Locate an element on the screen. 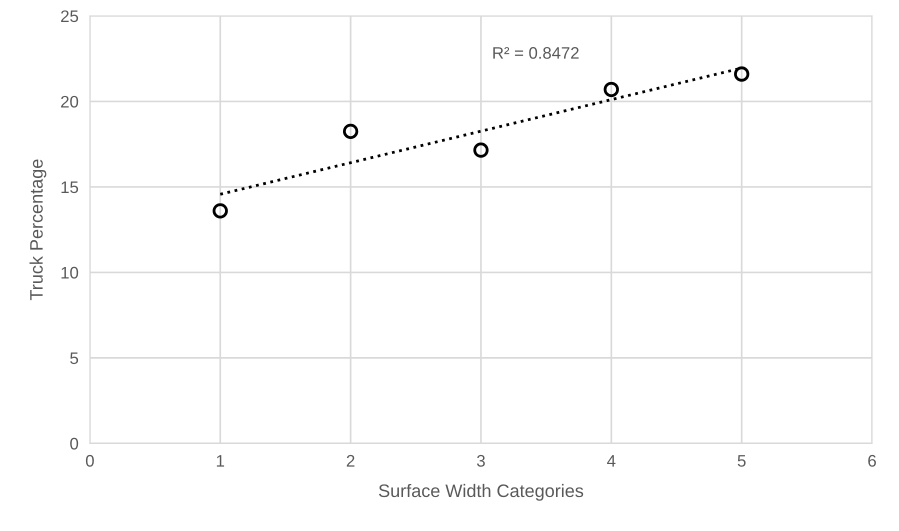 Image resolution: width=899 pixels, height=531 pixels. y-tick-label: 20 is located at coordinates (69, 102).